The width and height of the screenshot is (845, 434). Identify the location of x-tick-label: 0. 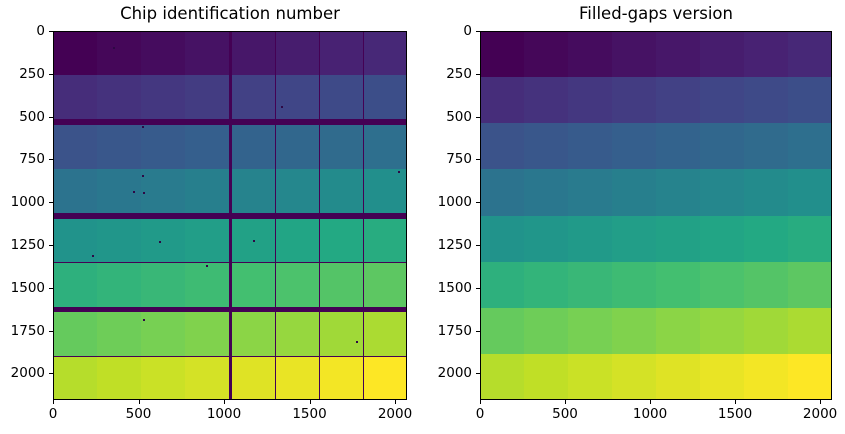
(480, 414).